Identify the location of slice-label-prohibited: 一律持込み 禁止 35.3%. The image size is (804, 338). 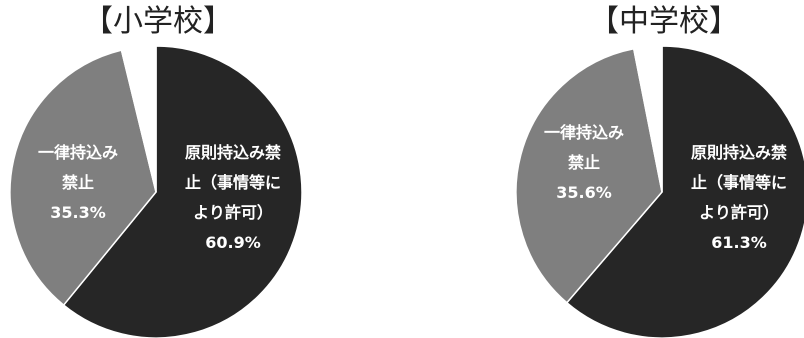
(78, 183).